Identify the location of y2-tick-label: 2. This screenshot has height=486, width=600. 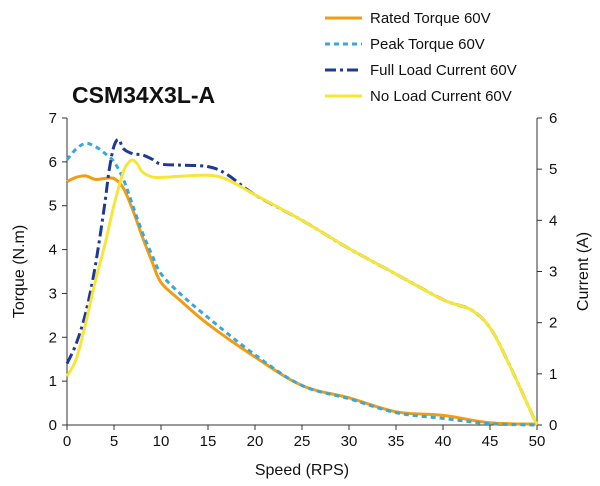
(553, 323).